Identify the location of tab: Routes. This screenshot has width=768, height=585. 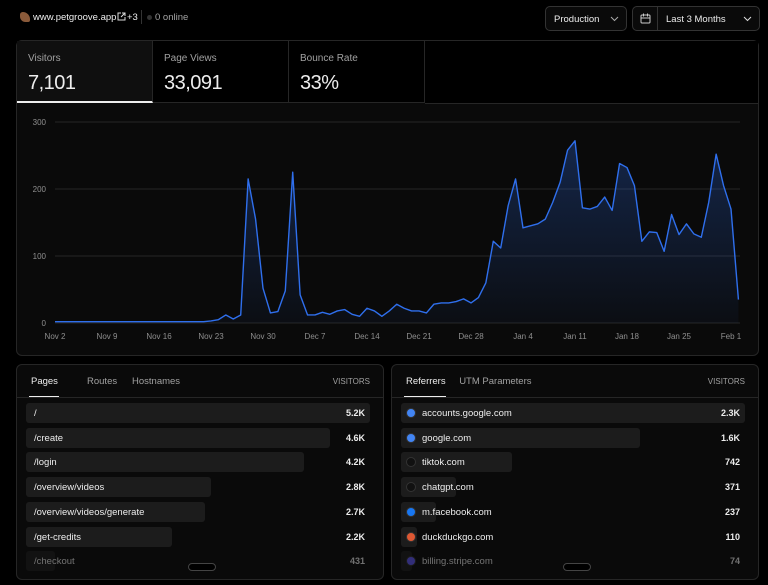
(102, 381).